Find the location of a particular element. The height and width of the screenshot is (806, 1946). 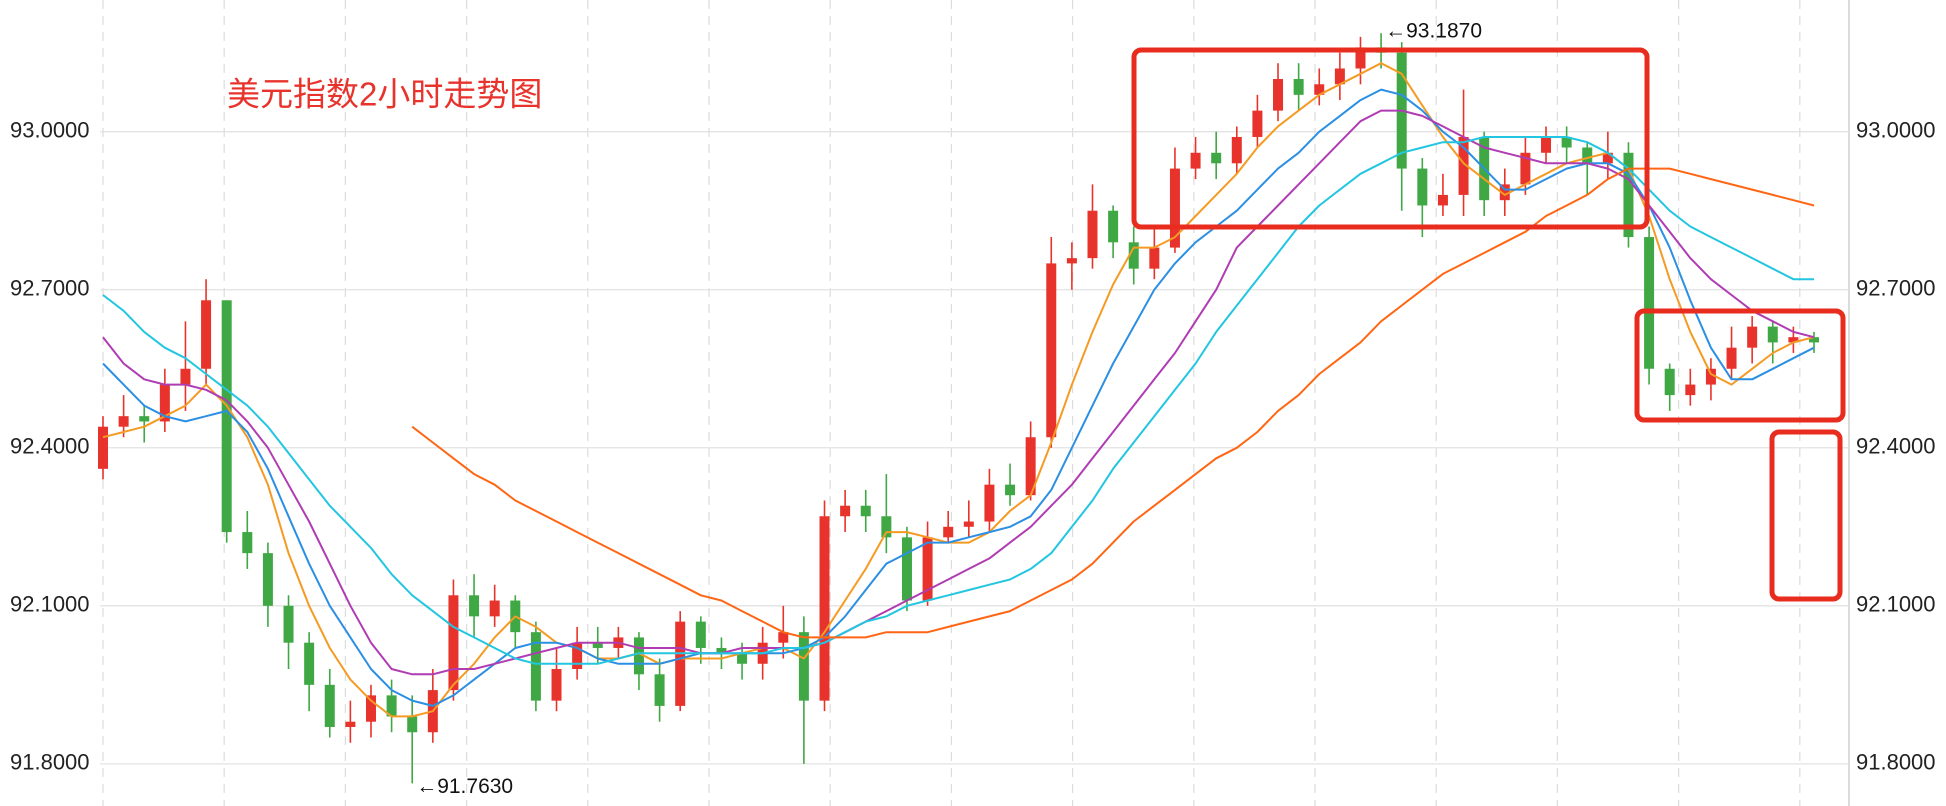

y-tick-label: 92.1000 is located at coordinates (50, 604).